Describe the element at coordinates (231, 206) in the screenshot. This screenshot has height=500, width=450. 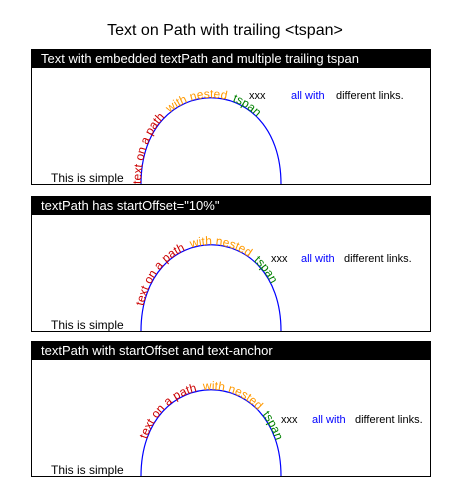
I see `panel-2-header: textPath has startOffset="10%"` at that location.